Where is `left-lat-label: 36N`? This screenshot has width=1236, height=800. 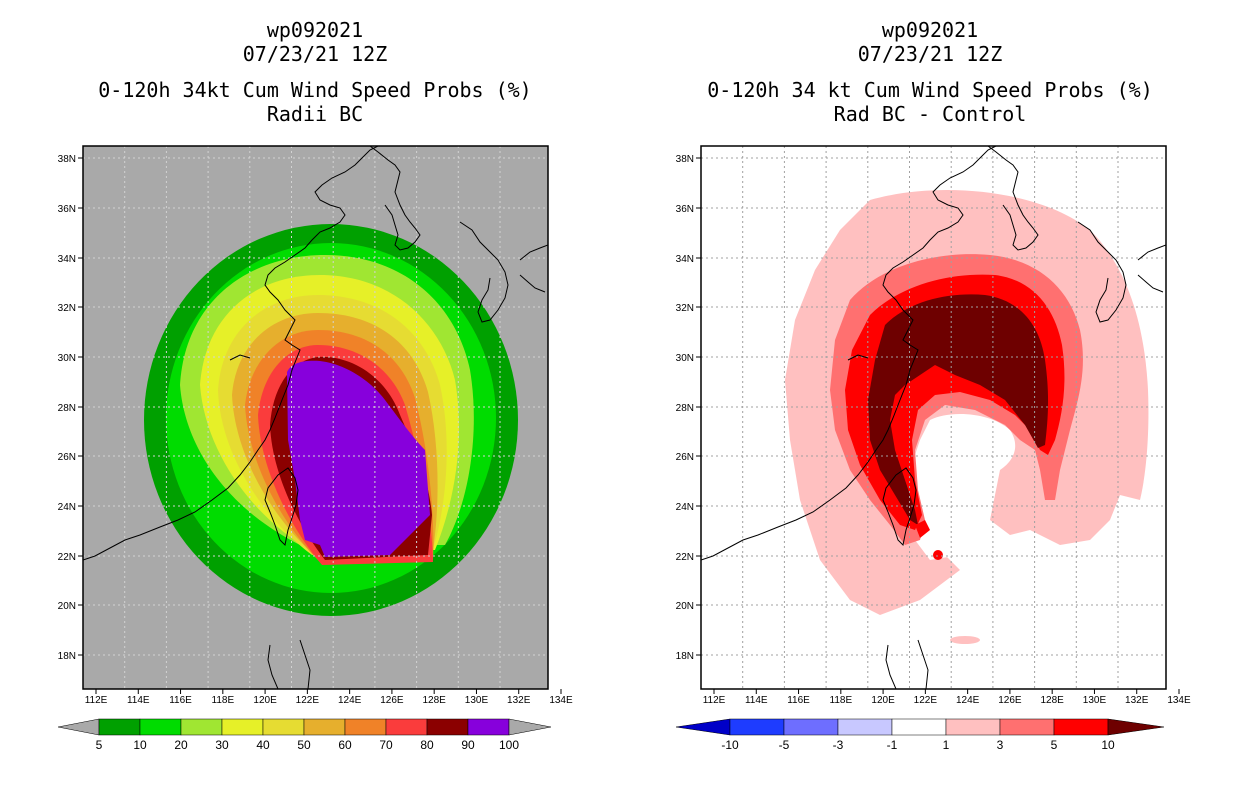 left-lat-label: 36N is located at coordinates (67, 209).